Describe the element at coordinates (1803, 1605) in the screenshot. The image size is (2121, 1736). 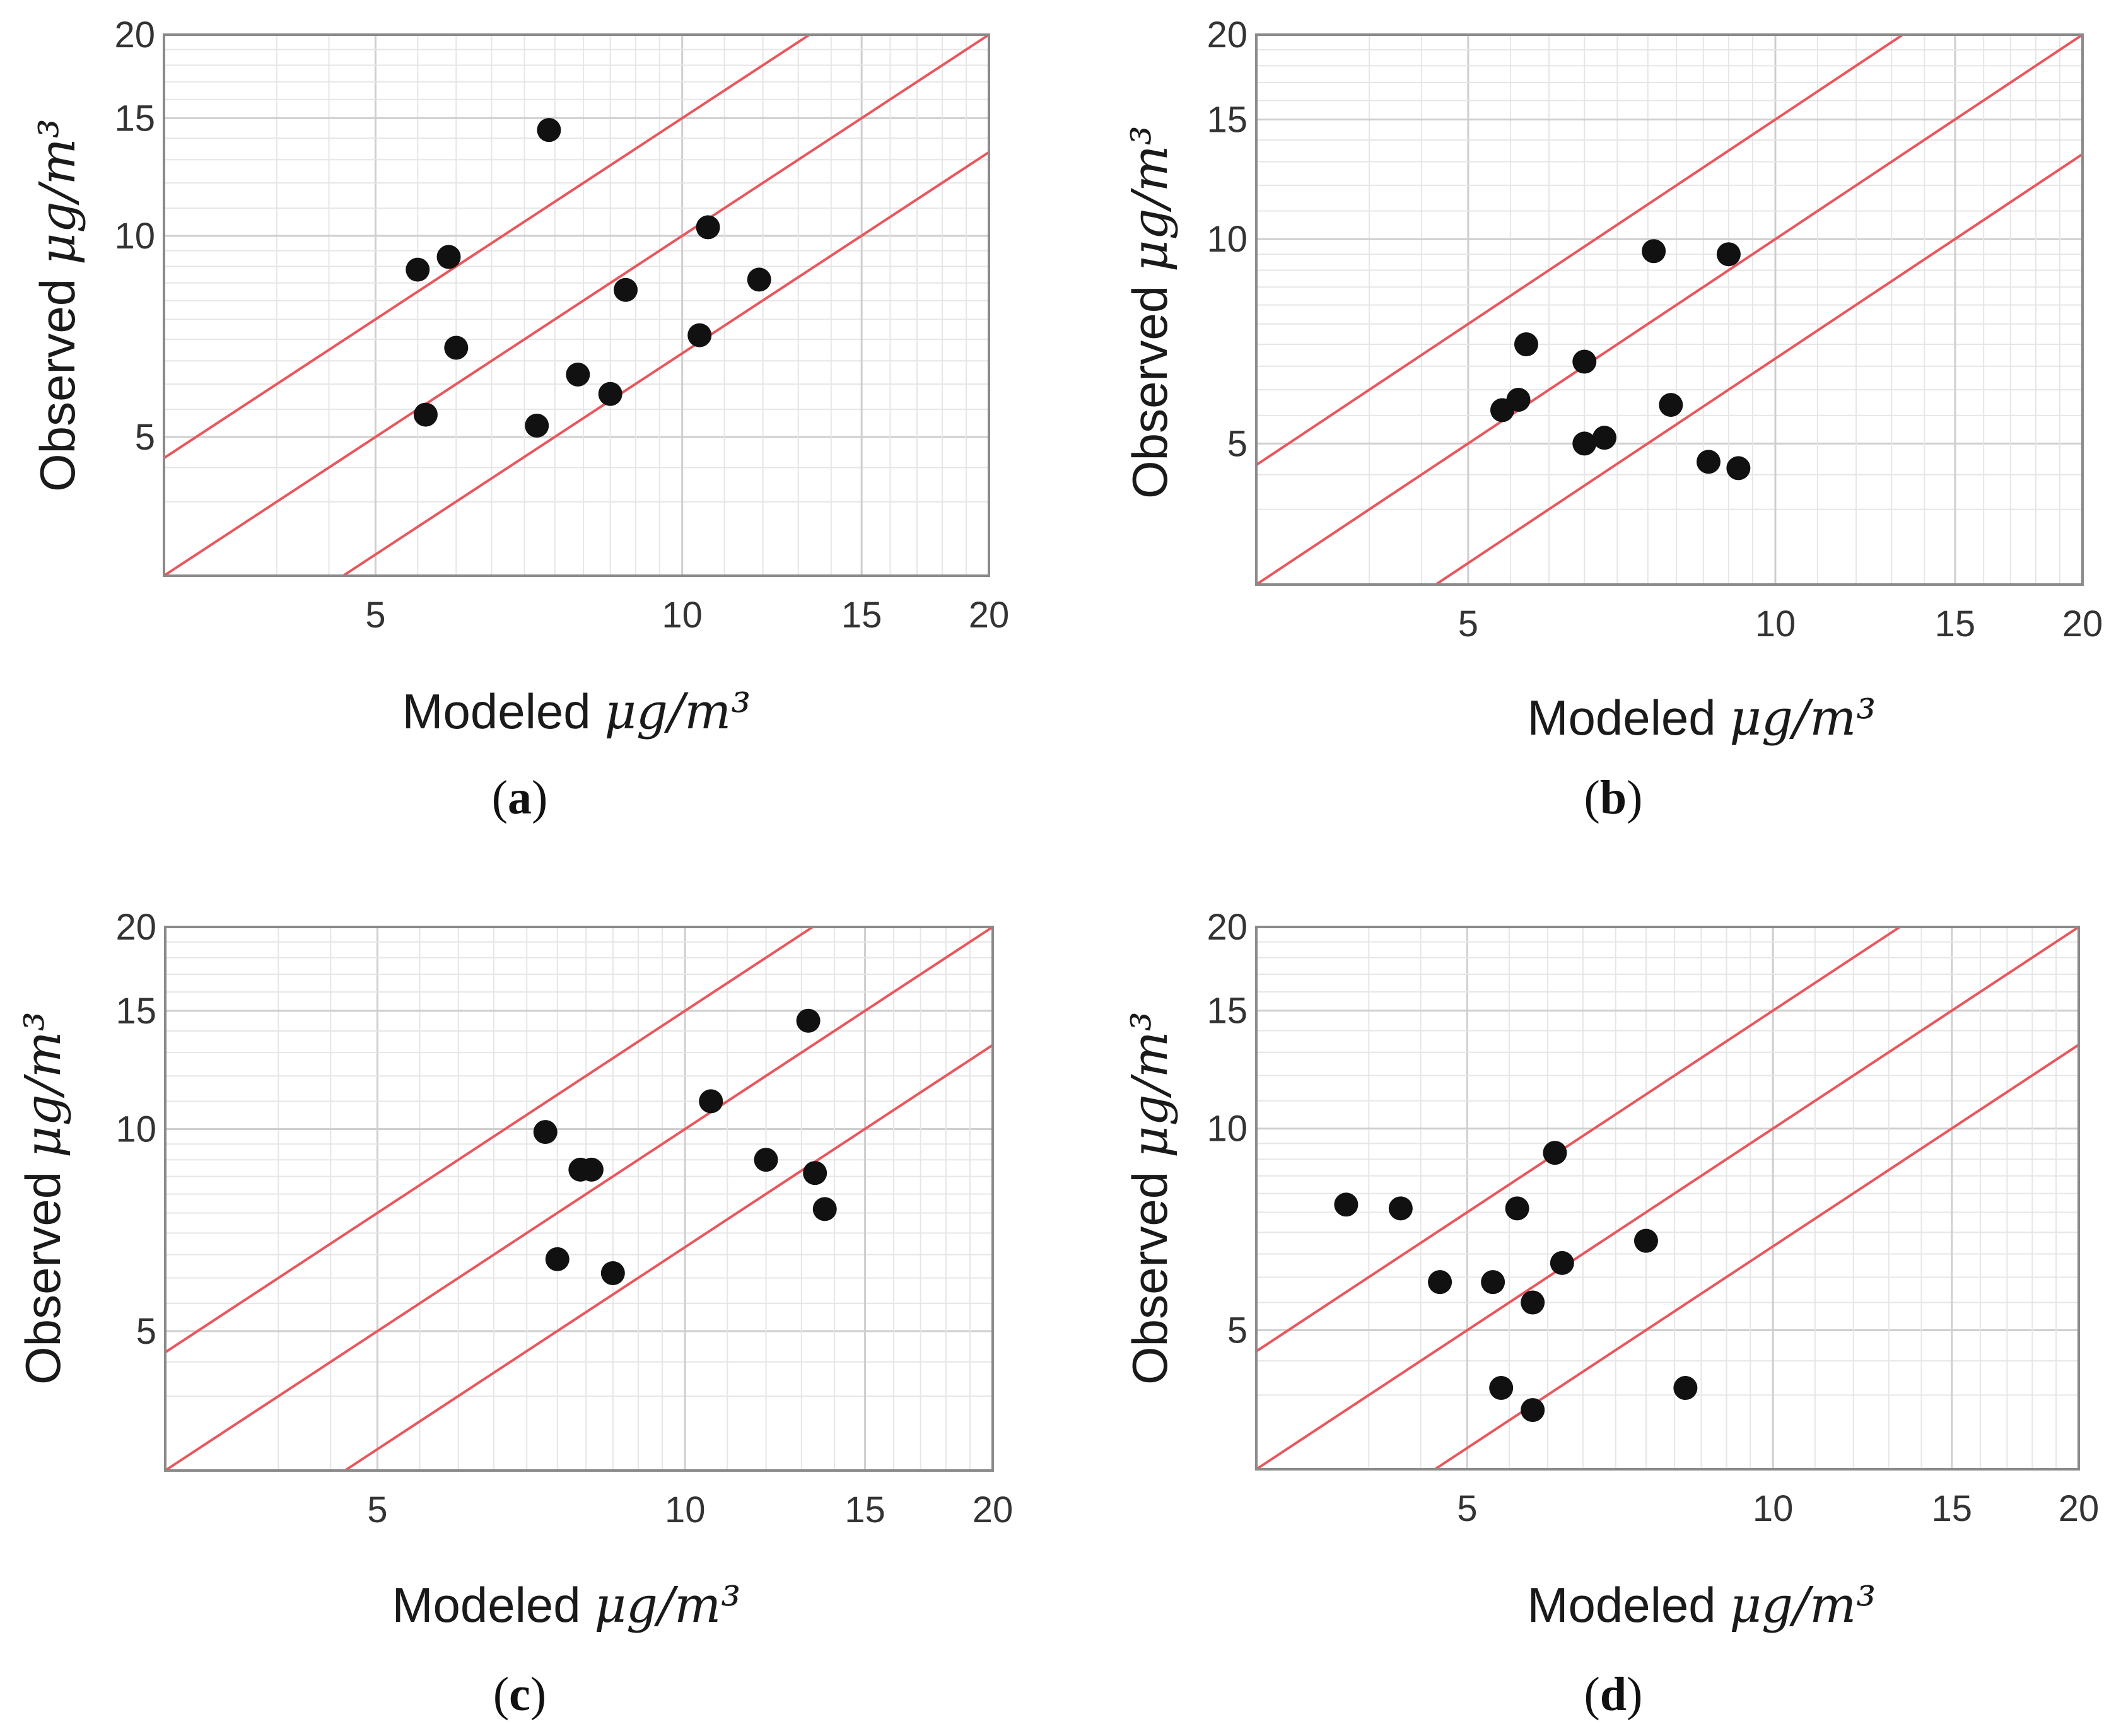
I see `panel-d-x-axis-unit: μg/m³` at that location.